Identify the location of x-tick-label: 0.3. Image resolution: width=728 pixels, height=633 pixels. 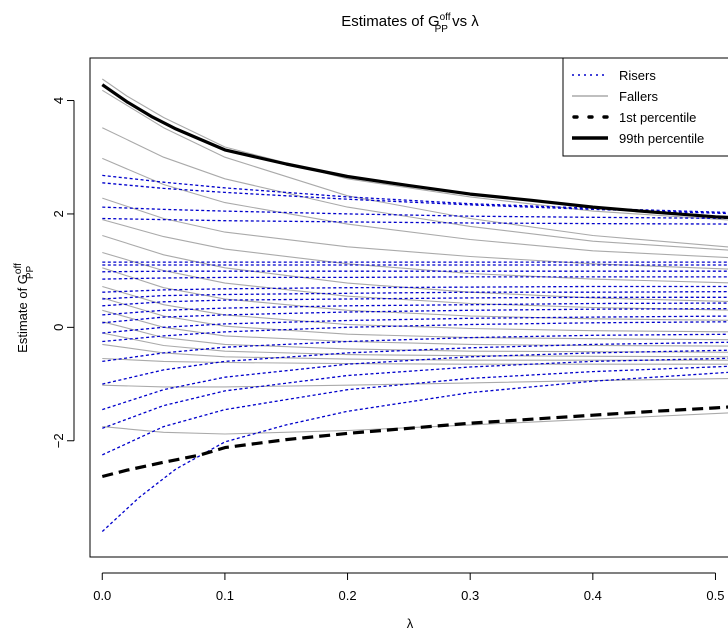
(470, 595).